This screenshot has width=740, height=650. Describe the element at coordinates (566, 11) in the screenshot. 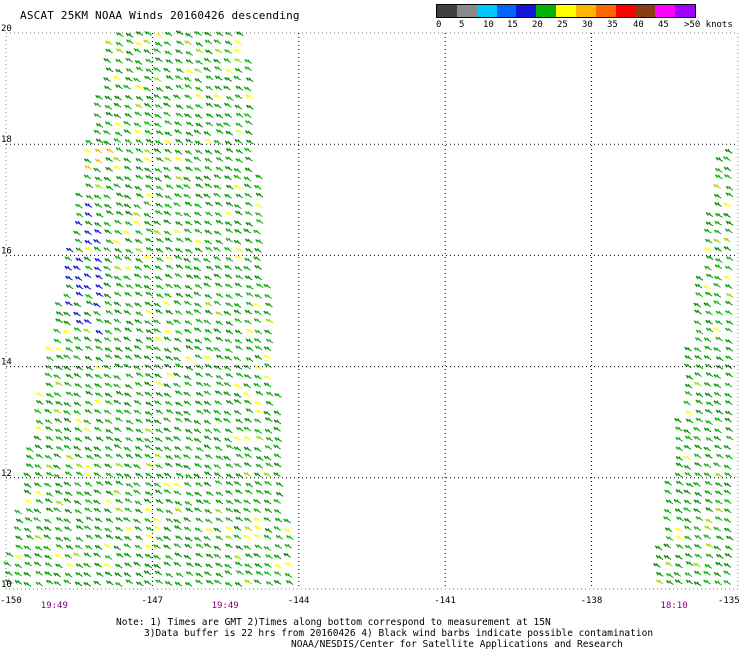

I see `legend-colorbar` at that location.